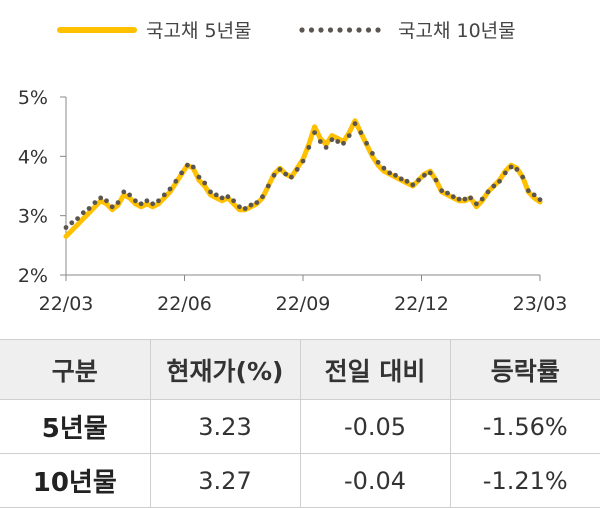 The height and width of the screenshot is (508, 600). I want to click on header-category: 구분, so click(75, 369).